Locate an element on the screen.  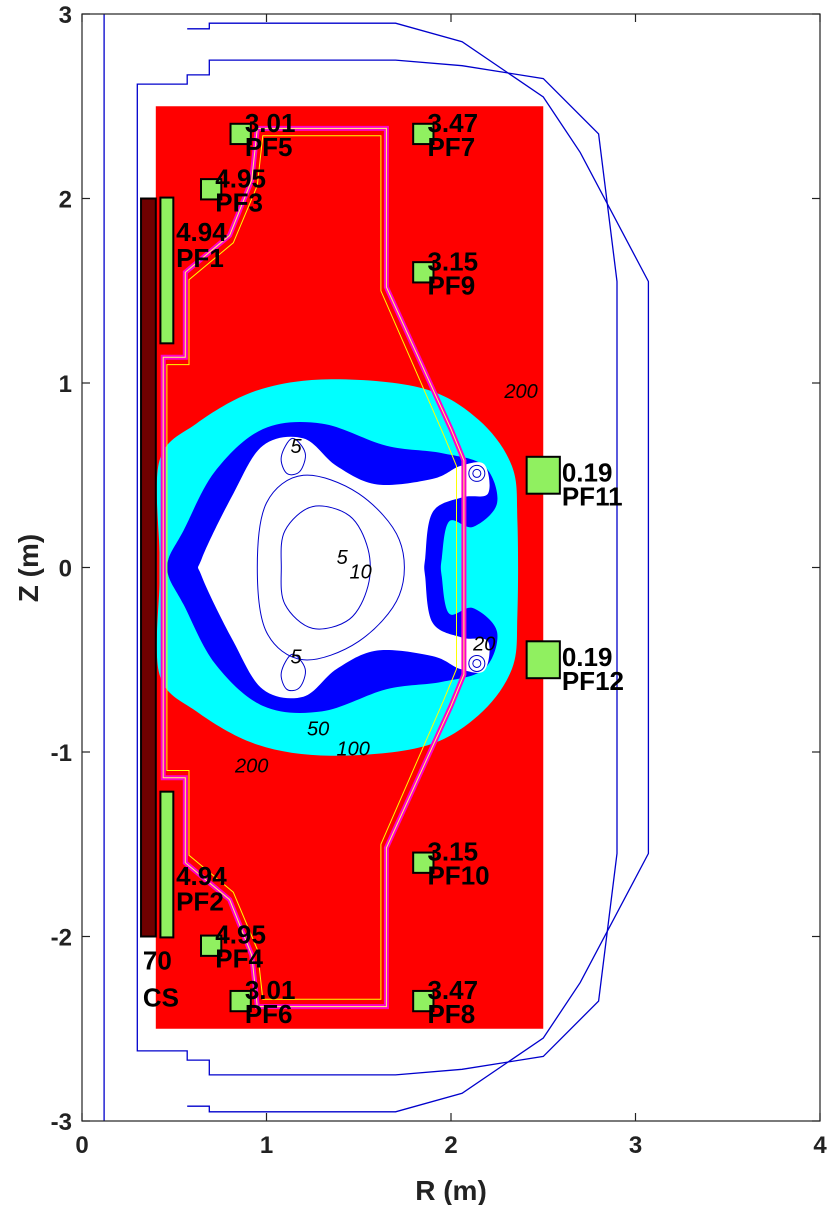
x-tick-label: 4 is located at coordinates (820, 1145).